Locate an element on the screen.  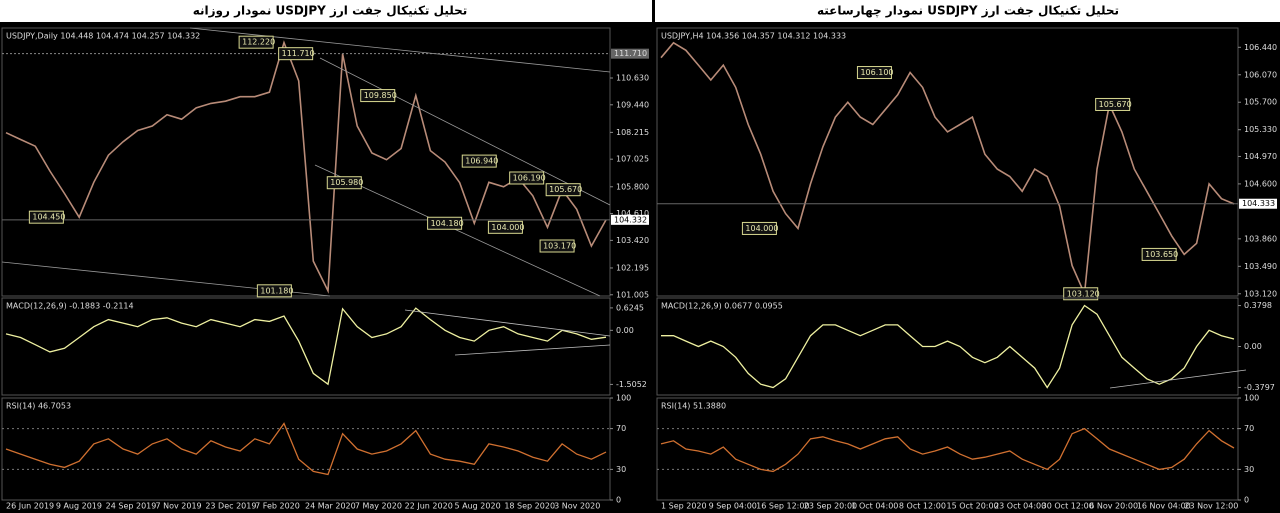
x-tick-label: 18 Sep 2020 is located at coordinates (529, 506).